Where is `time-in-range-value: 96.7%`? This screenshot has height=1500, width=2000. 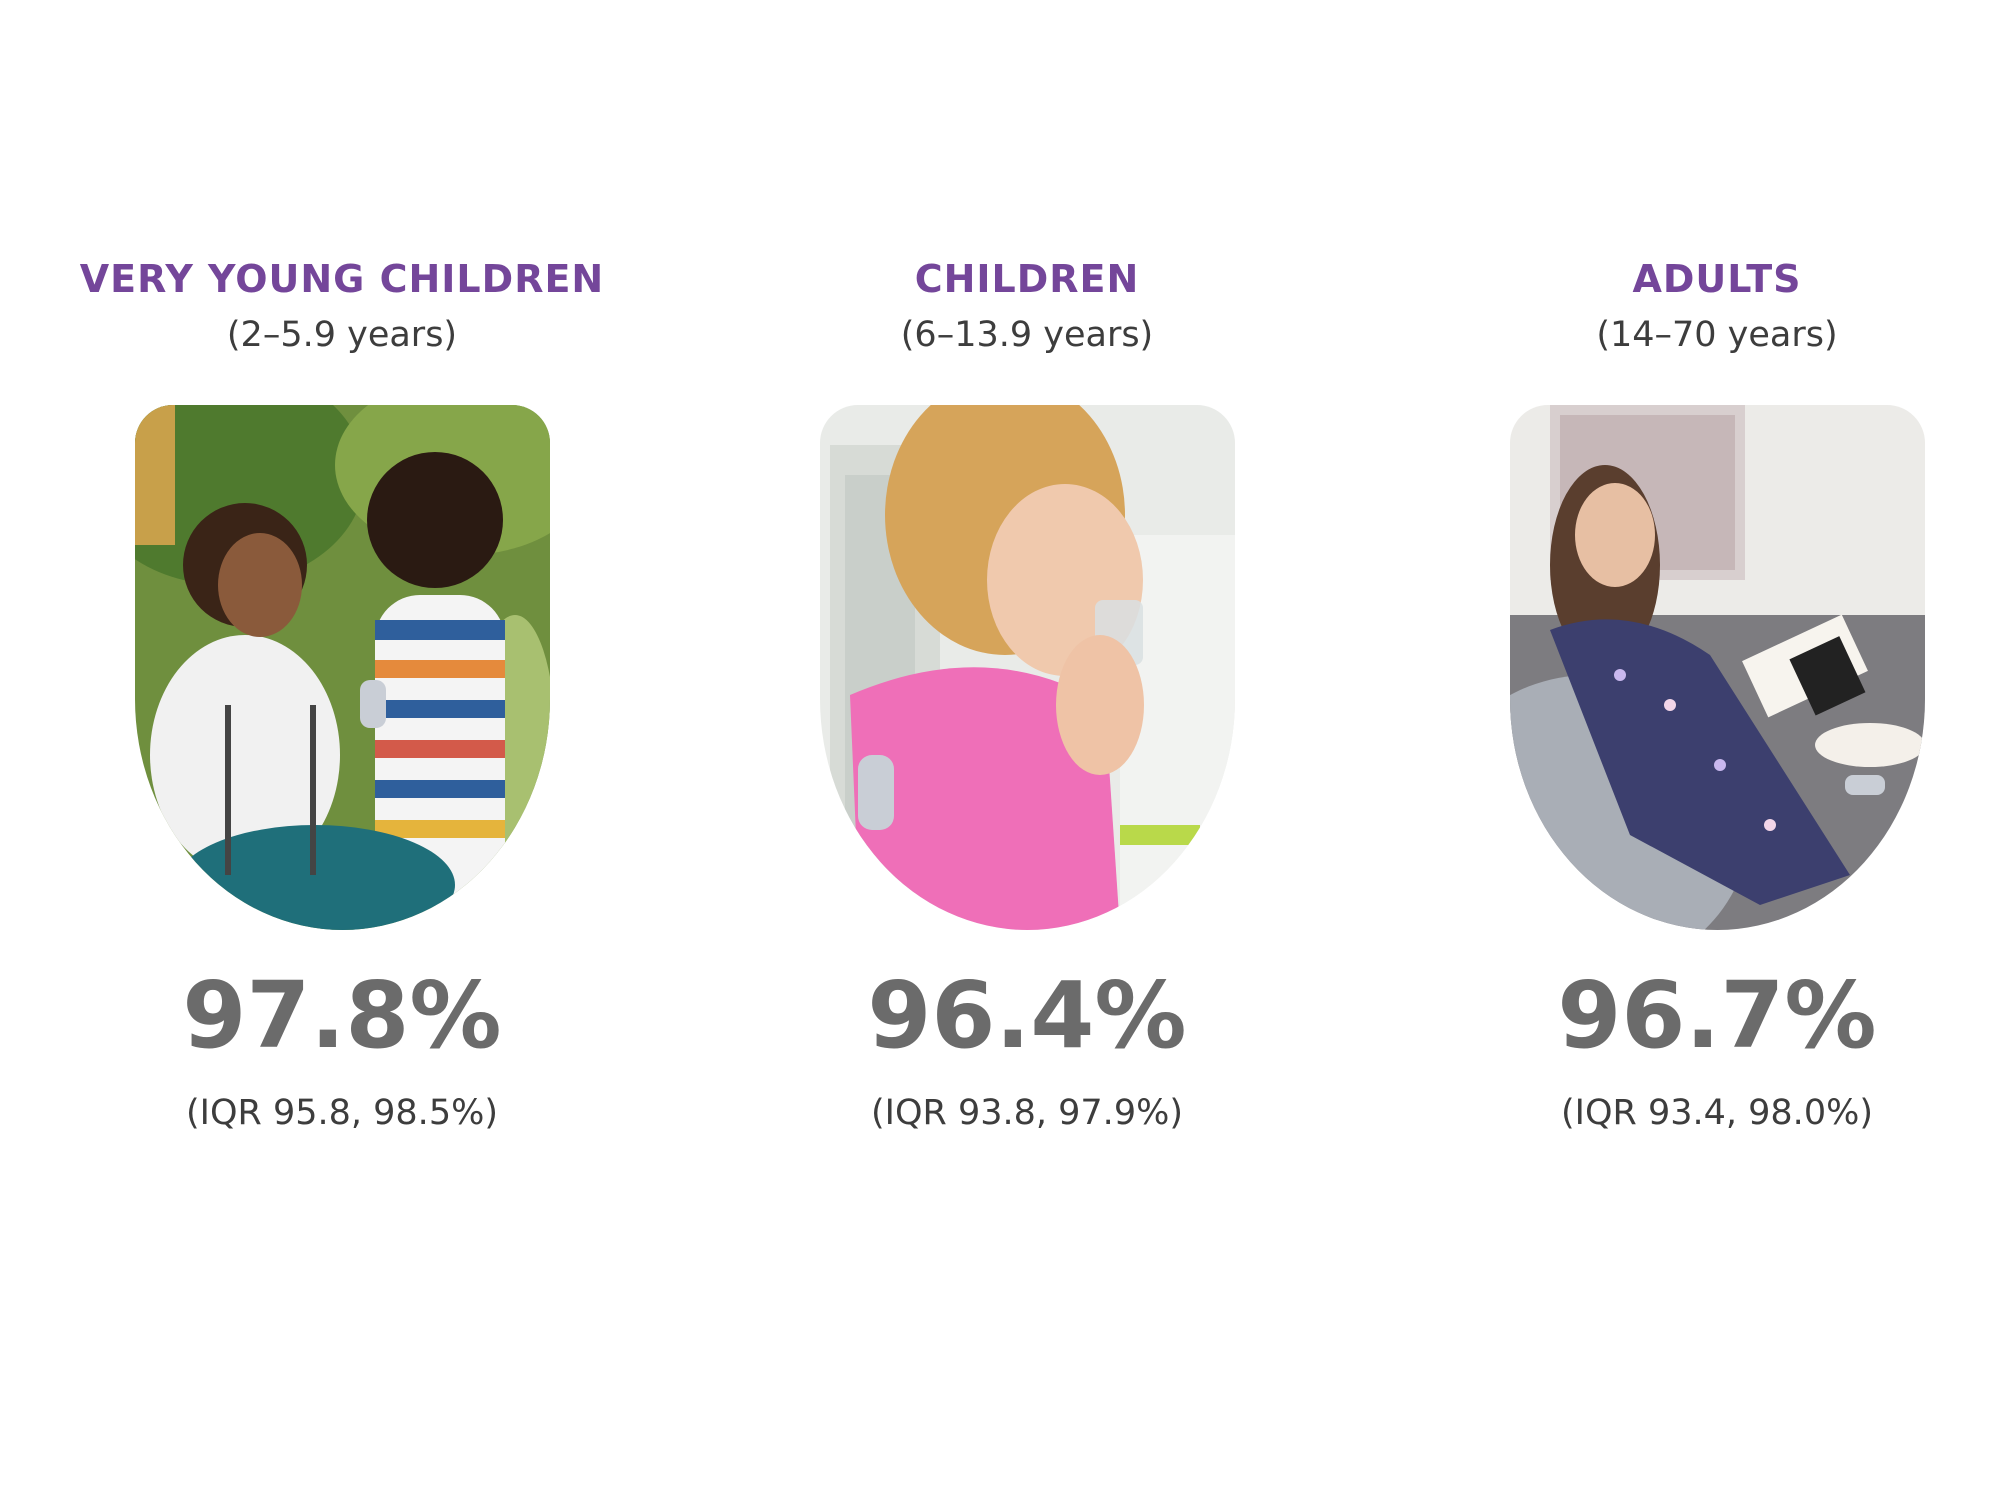
time-in-range-value: 96.7% is located at coordinates (1717, 1015).